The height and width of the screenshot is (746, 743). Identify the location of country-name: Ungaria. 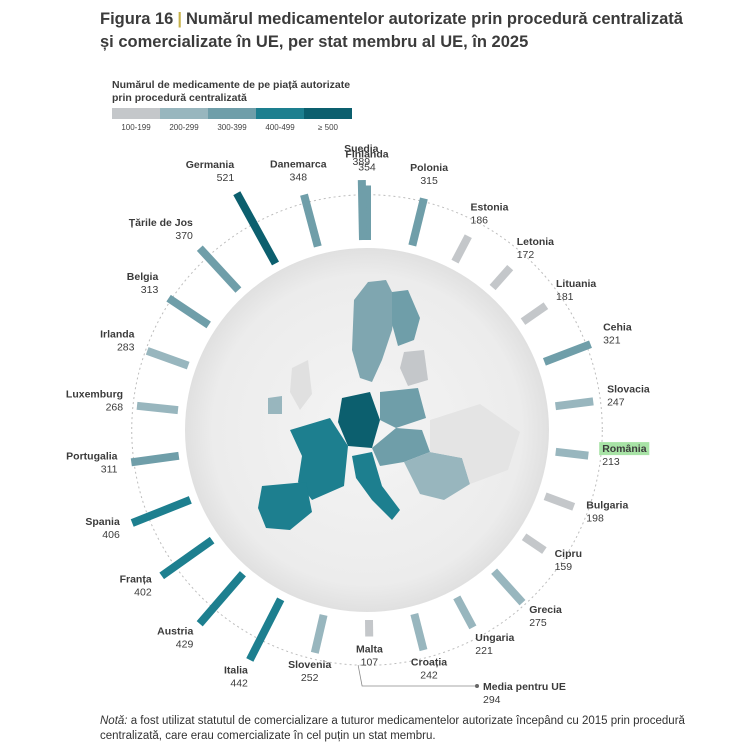
(494, 638).